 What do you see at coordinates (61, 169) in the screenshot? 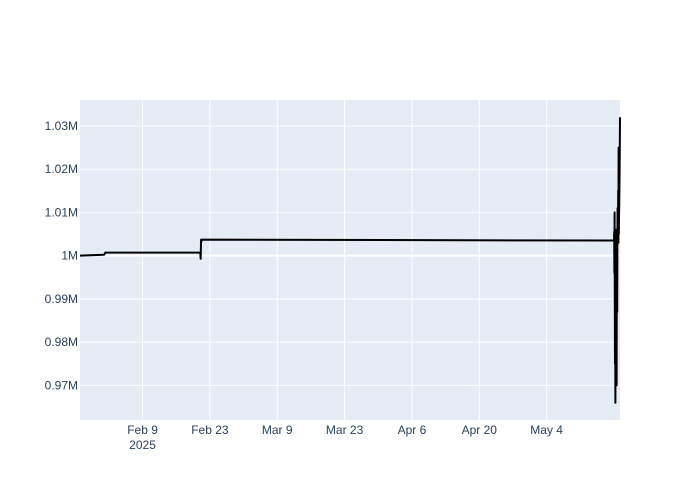
I see `y-tick-label: 1.02M` at bounding box center [61, 169].